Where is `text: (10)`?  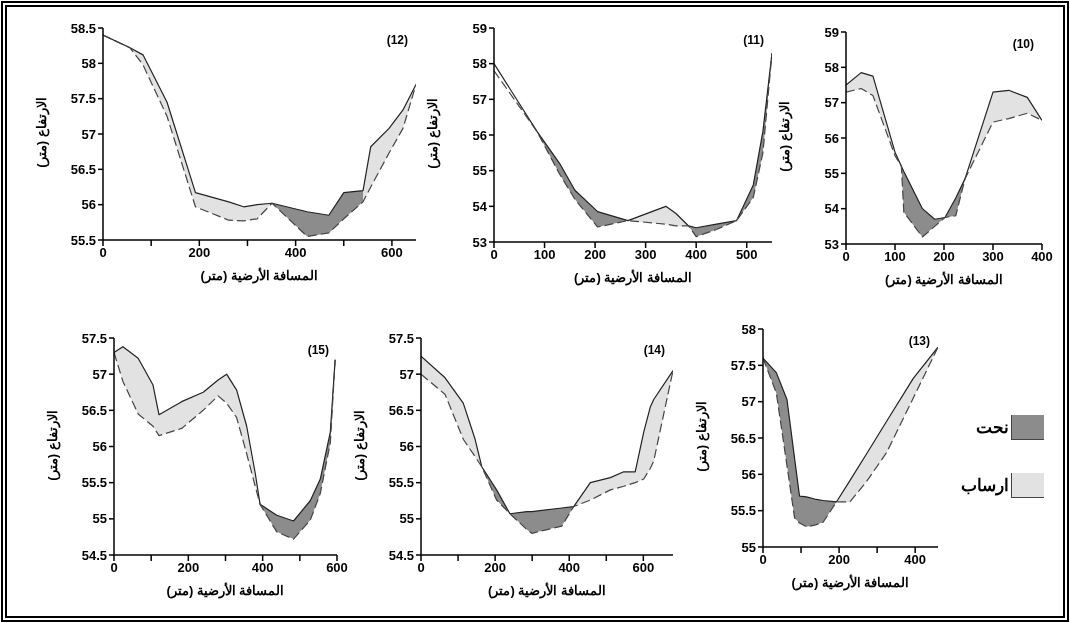 text: (10) is located at coordinates (1022, 44).